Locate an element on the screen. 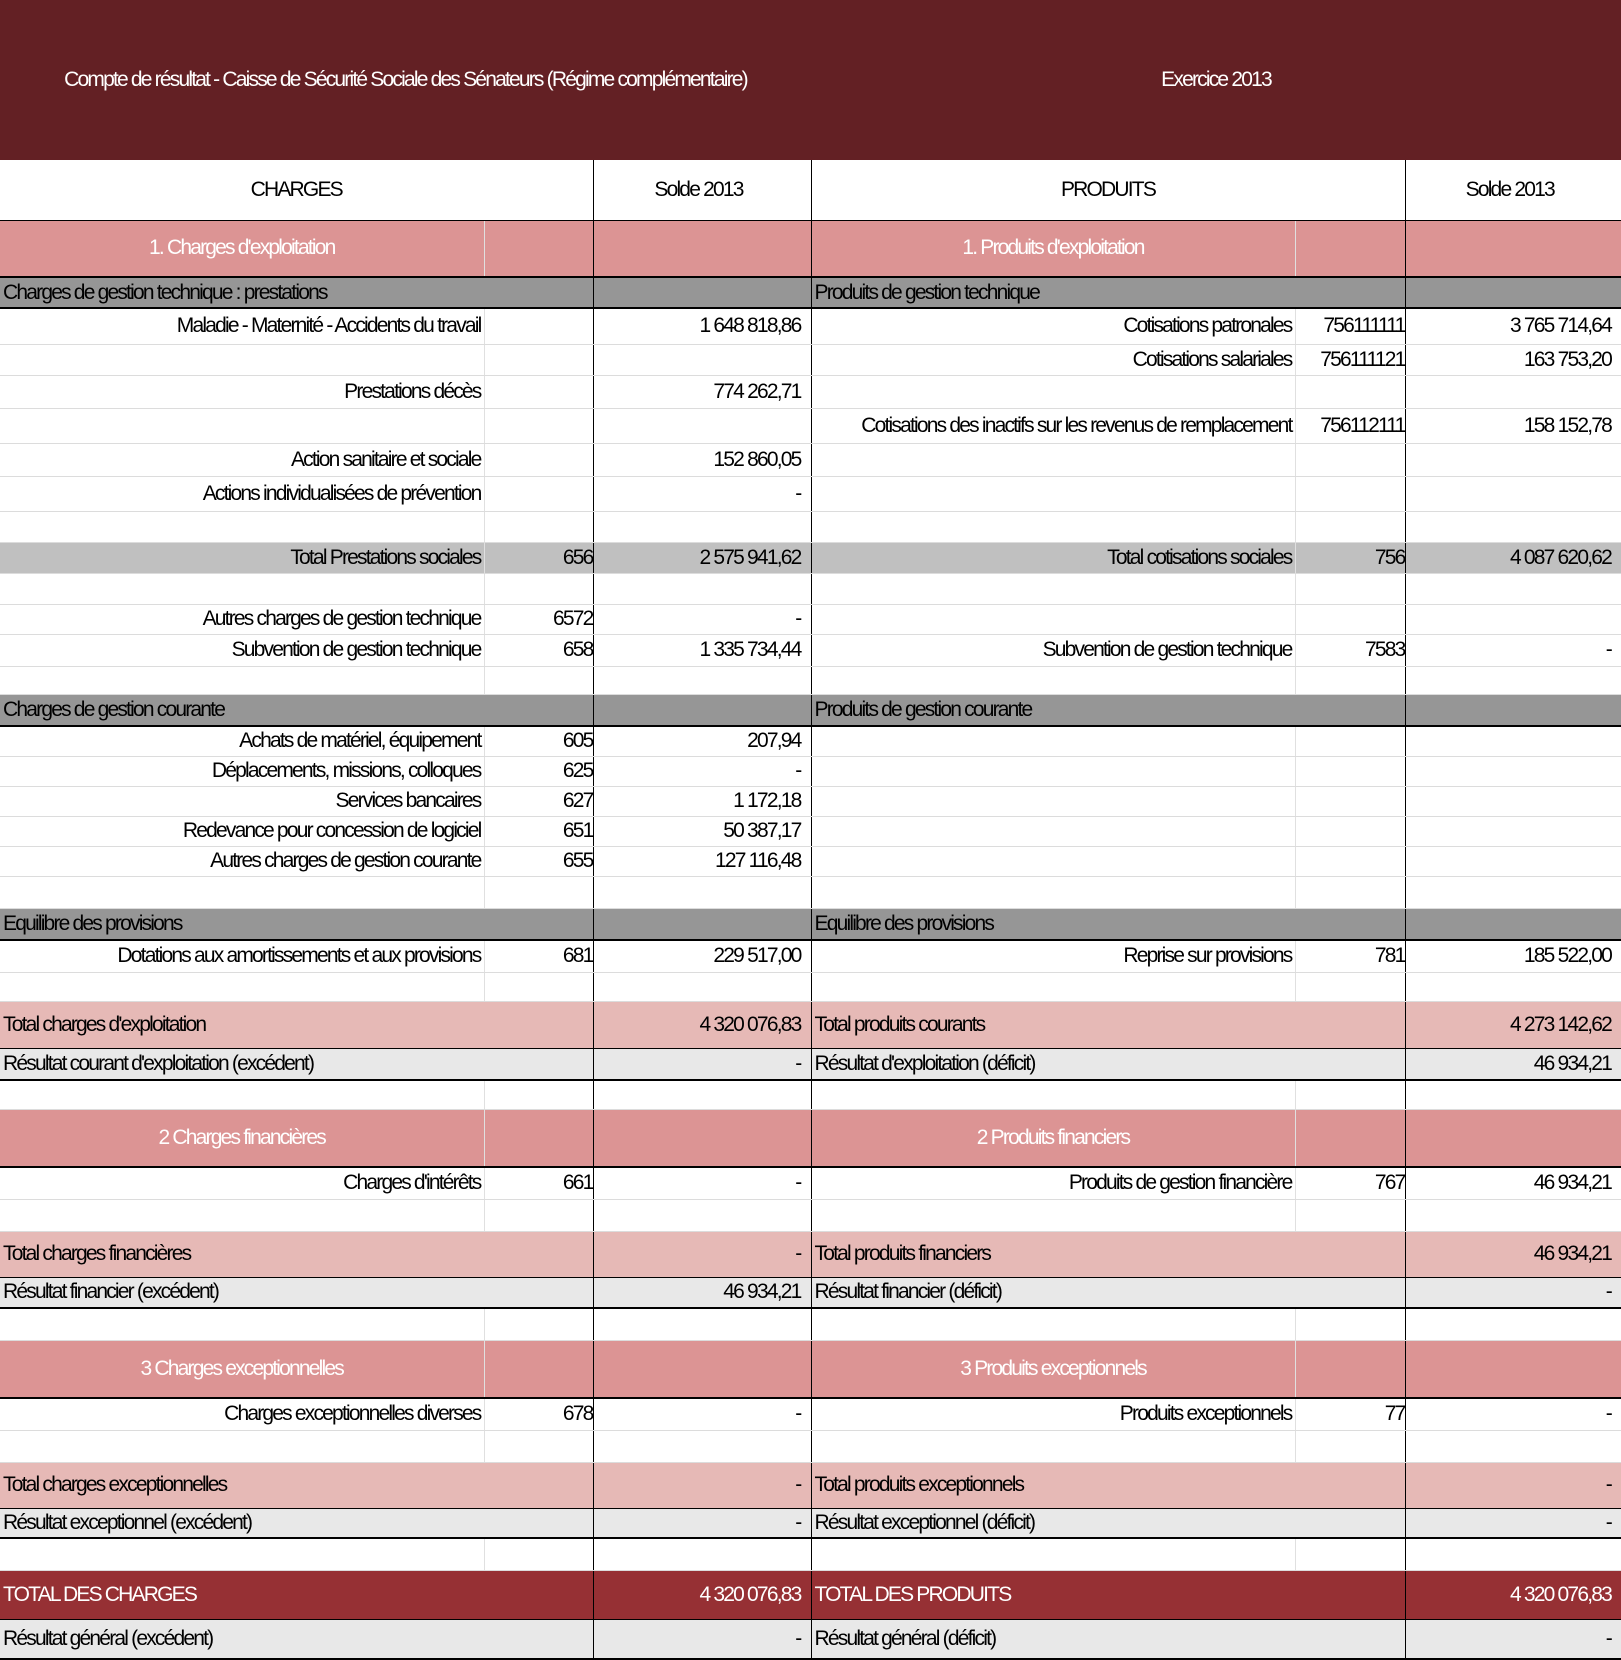 The height and width of the screenshot is (1660, 1621). charges-amount: 229 517,00 is located at coordinates (701, 956).